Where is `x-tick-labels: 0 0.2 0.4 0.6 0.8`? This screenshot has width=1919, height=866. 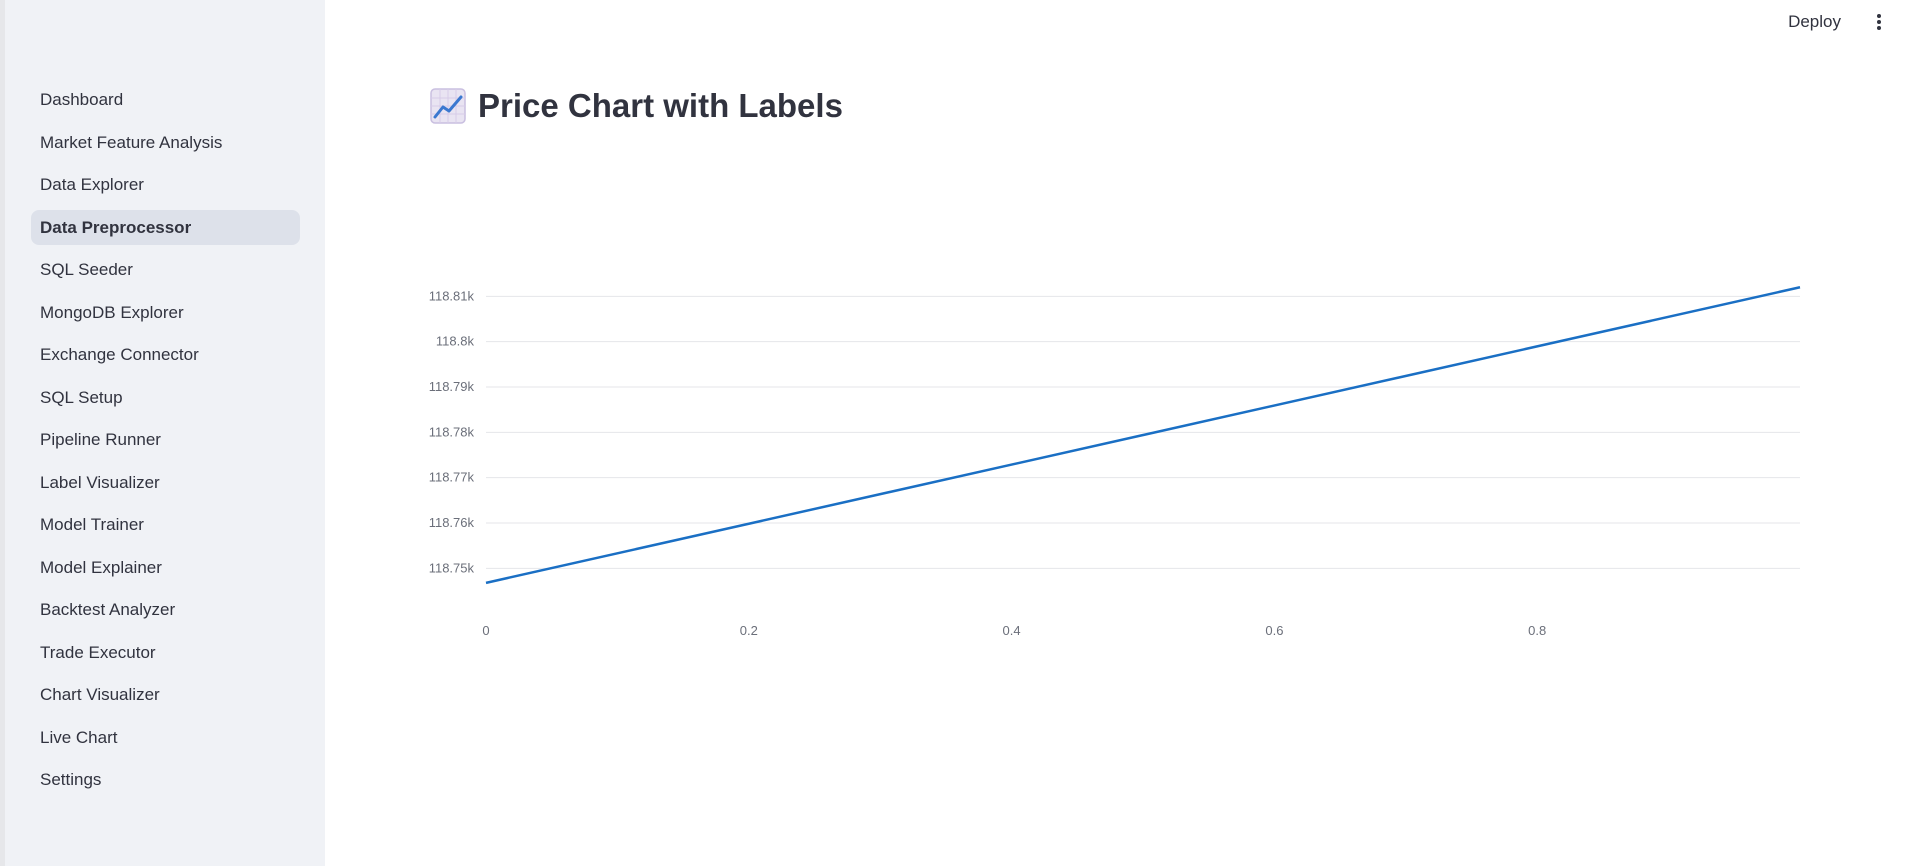 x-tick-labels: 0 0.2 0.4 0.6 0.8 is located at coordinates (1014, 630).